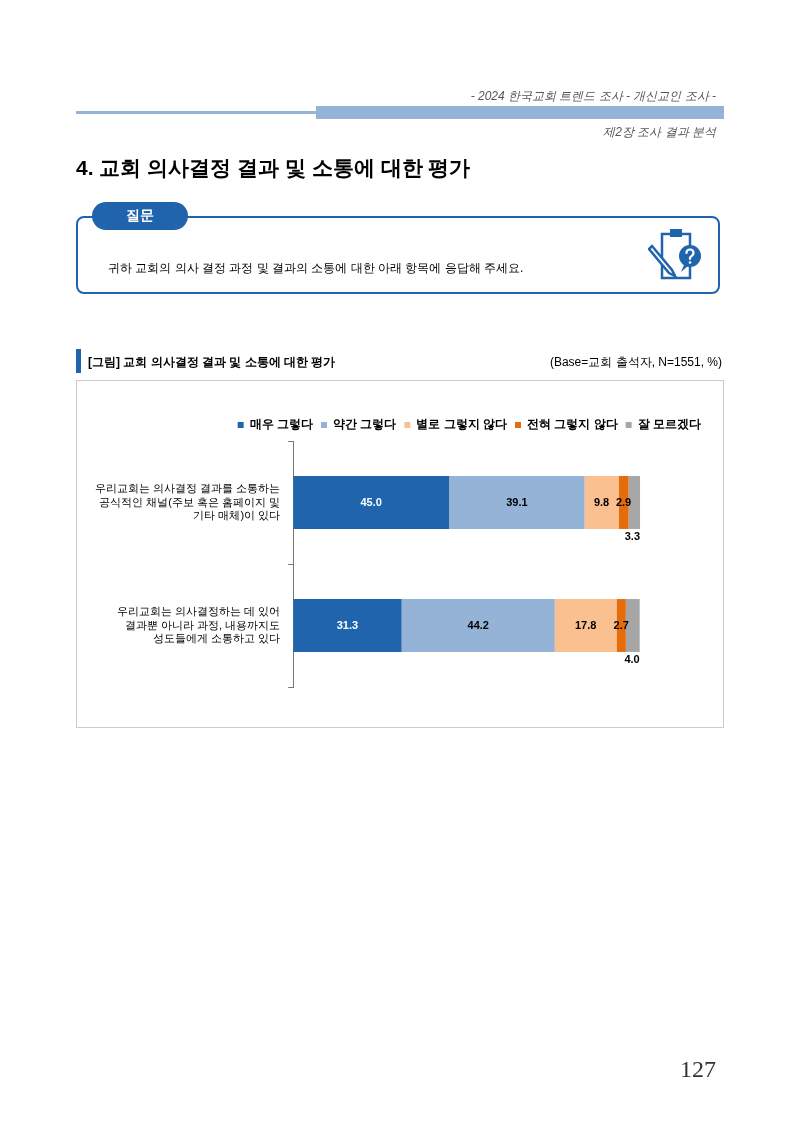 Image resolution: width=800 pixels, height=1131 pixels. I want to click on text: - 2024 한국교회 트렌드 조사 - 개신교인 조사 -, so click(593, 96).